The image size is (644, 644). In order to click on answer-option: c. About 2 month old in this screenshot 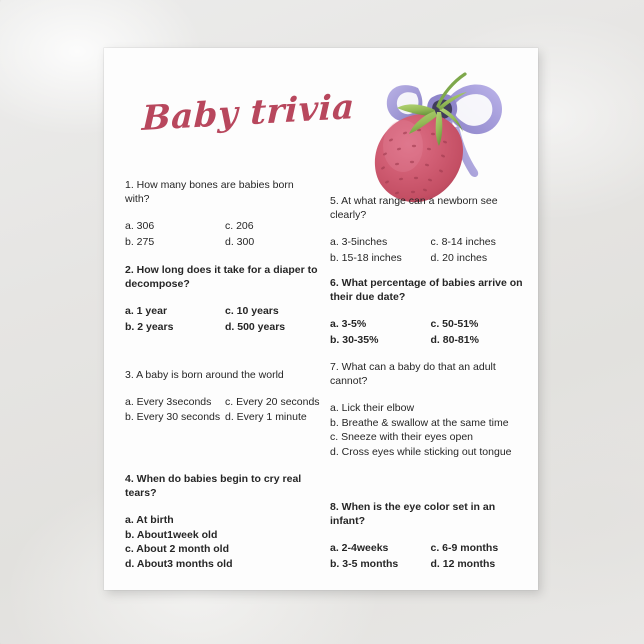, I will do `click(177, 549)`.